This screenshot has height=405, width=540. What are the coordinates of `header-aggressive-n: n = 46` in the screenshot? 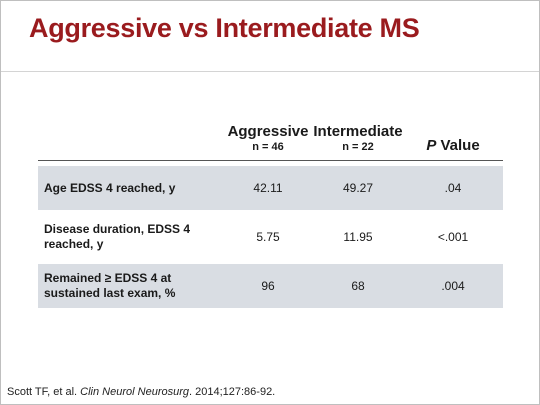 It's located at (268, 147).